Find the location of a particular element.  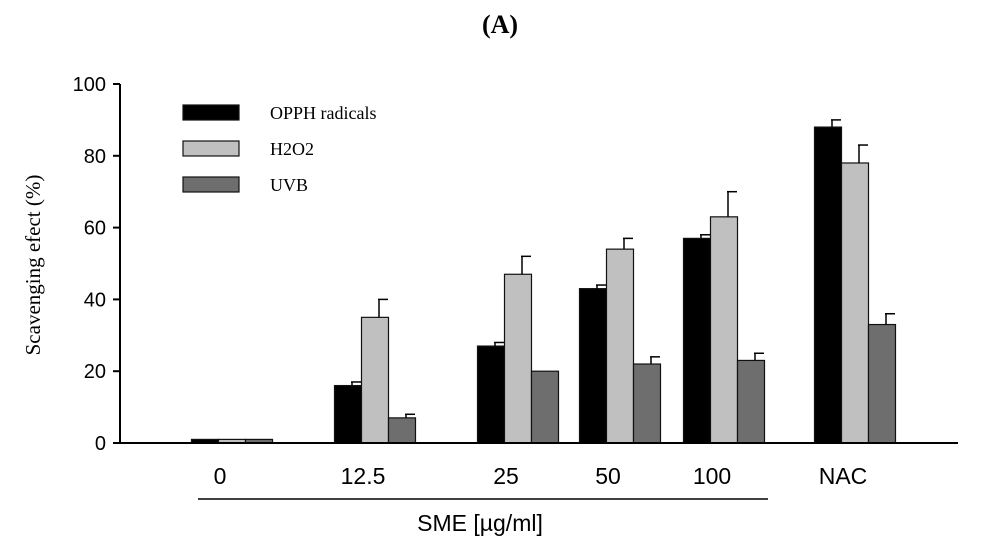

x-tick-label: NAC is located at coordinates (843, 476).